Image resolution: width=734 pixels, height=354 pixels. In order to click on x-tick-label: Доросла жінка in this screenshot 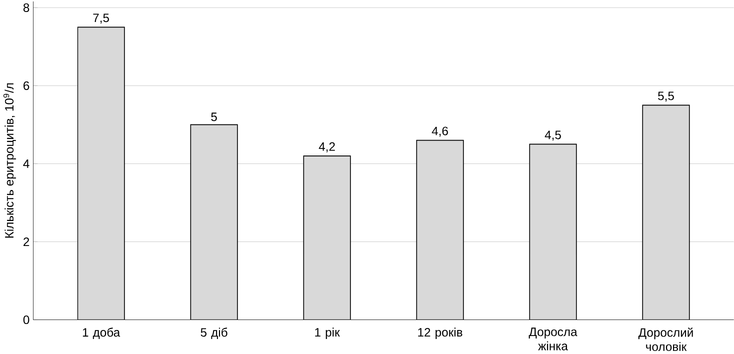, I will do `click(553, 339)`.